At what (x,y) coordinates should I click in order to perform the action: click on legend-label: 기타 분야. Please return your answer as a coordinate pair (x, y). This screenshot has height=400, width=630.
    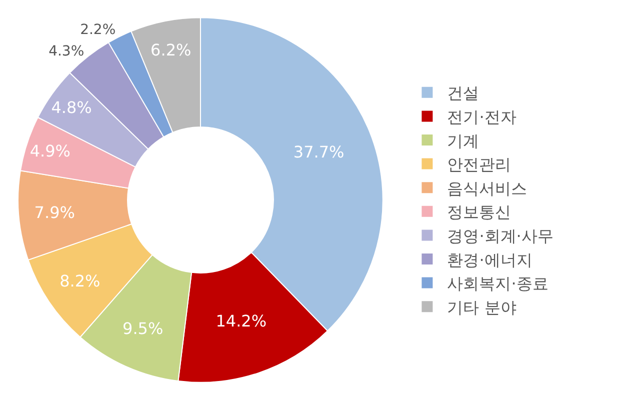
    Looking at the image, I should click on (481, 307).